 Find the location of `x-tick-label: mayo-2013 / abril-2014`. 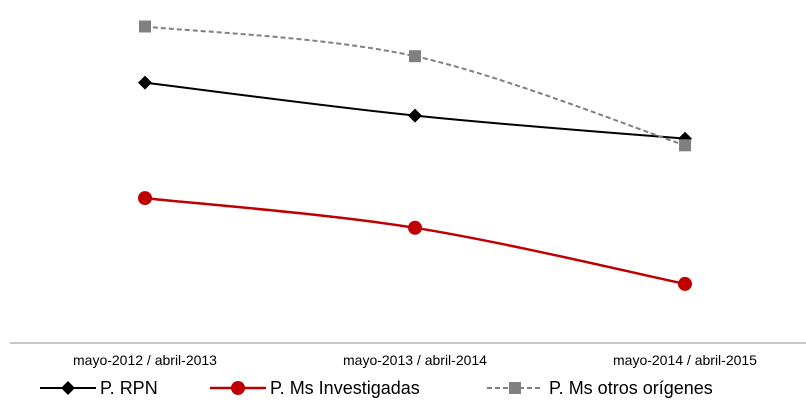

x-tick-label: mayo-2013 / abril-2014 is located at coordinates (415, 360).